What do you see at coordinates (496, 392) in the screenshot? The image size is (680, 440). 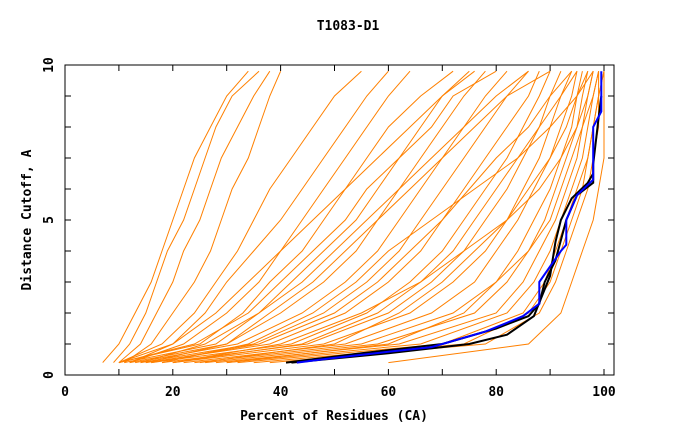 I see `x-tick-label: 80` at bounding box center [496, 392].